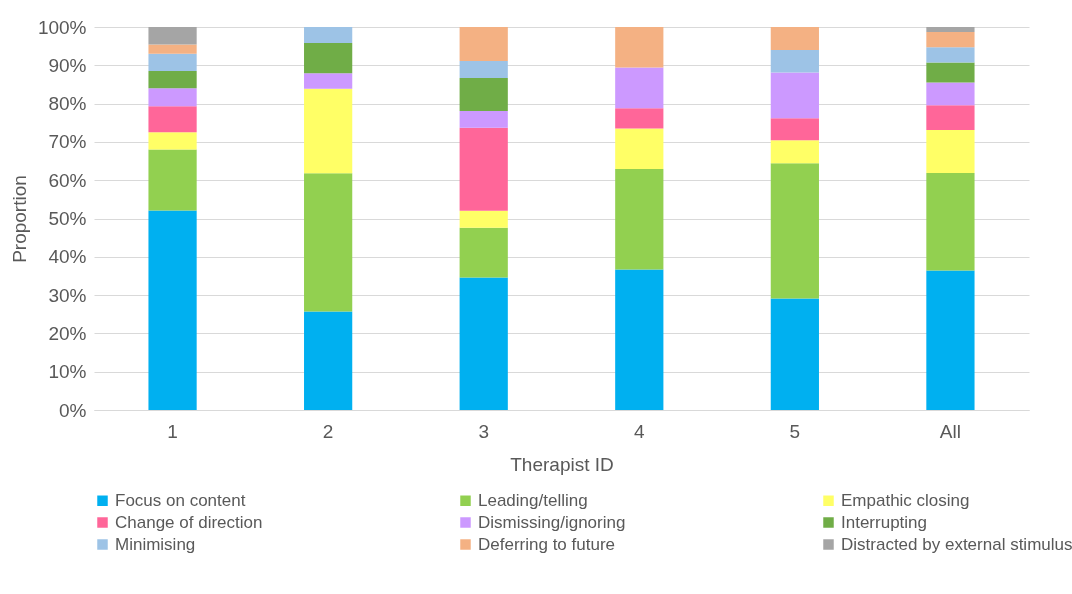 Image resolution: width=1072 pixels, height=594 pixels. What do you see at coordinates (172, 431) in the screenshot?
I see `x-tick-label: 1` at bounding box center [172, 431].